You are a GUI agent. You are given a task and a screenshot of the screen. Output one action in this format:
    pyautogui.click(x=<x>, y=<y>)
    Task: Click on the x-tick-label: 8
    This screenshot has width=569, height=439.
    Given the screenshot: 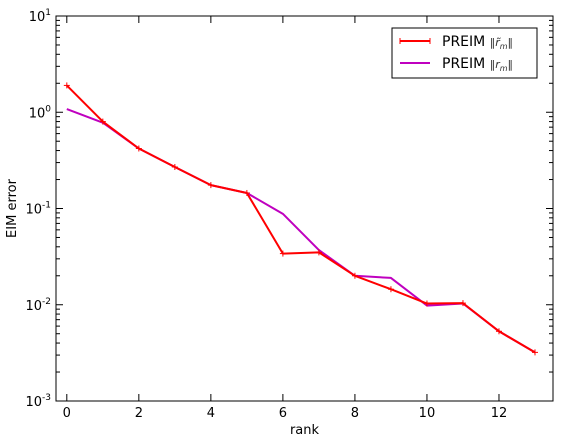 What is the action you would take?
    pyautogui.click(x=355, y=413)
    